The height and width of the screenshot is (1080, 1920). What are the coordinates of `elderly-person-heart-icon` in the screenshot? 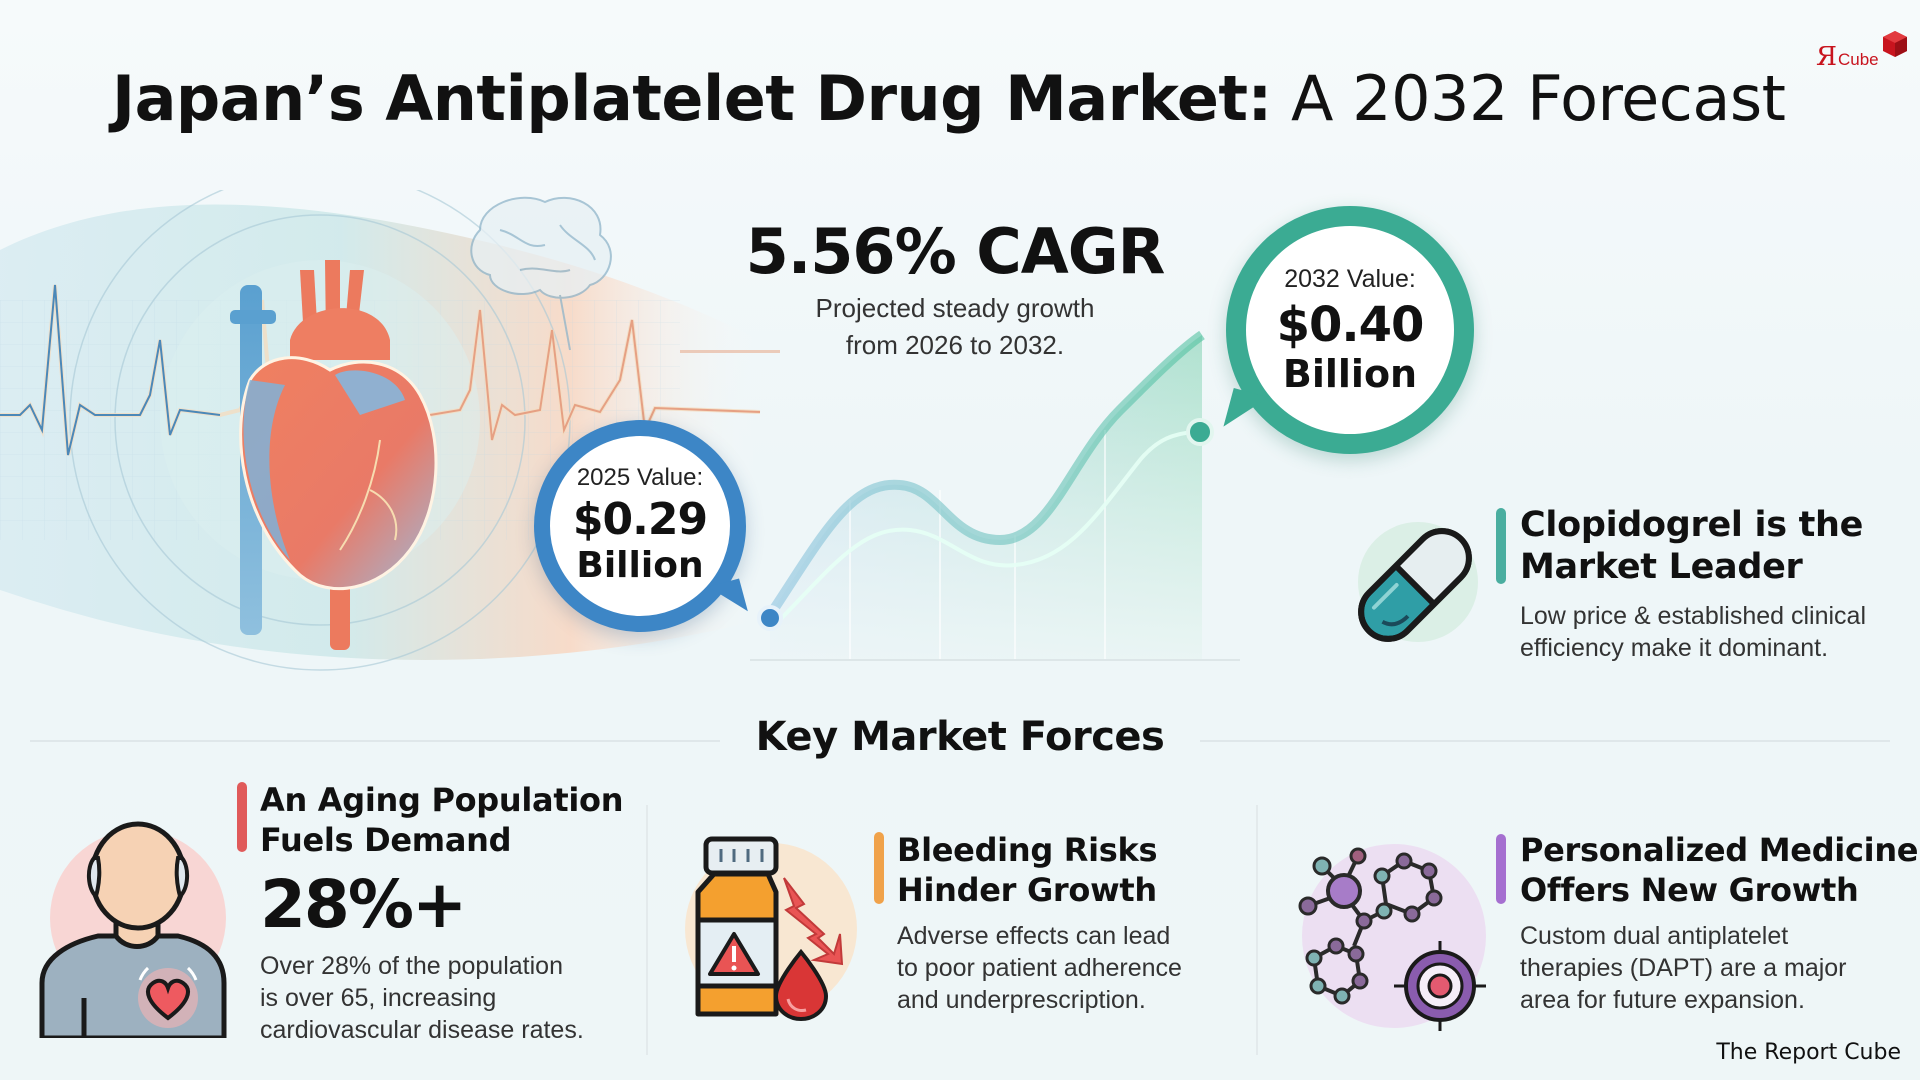 It's located at (133, 929).